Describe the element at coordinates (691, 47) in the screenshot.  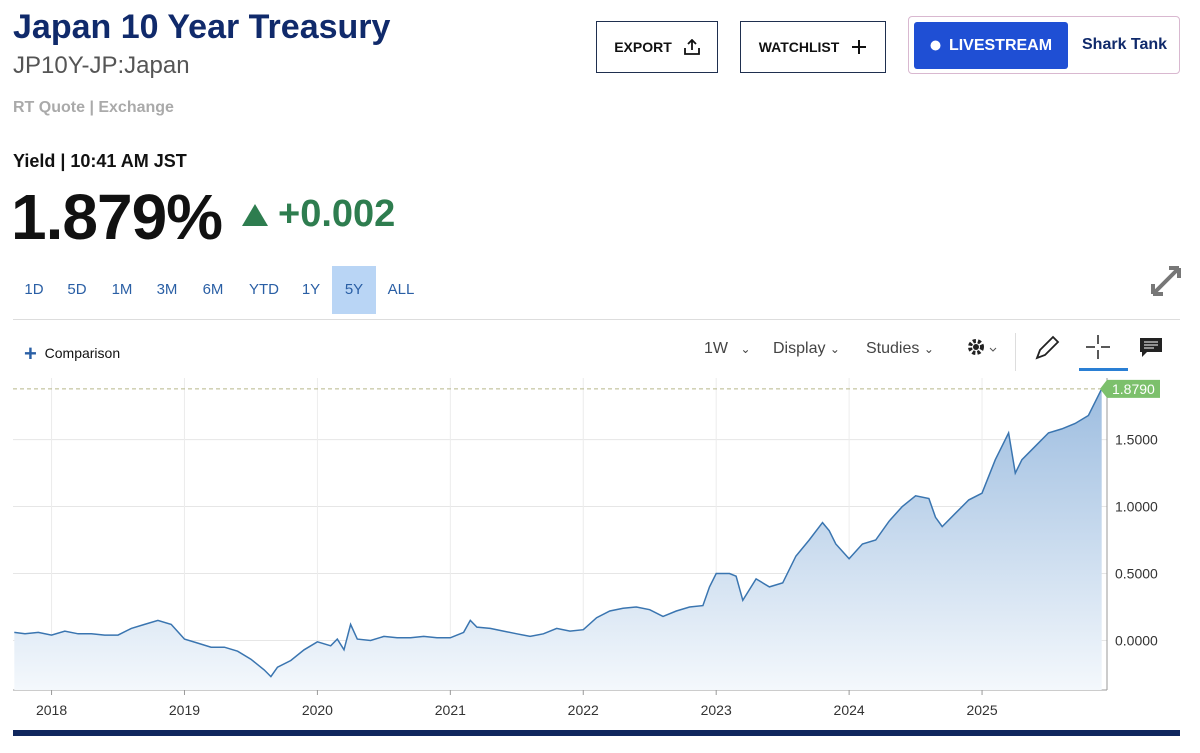
I see `export-icon` at that location.